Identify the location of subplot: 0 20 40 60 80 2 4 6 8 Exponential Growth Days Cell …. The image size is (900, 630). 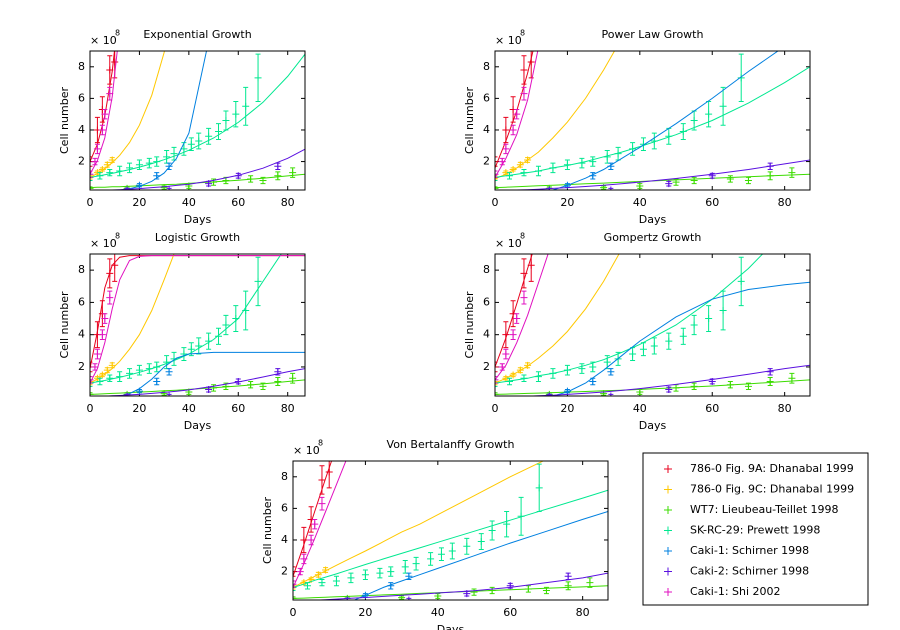
(182, 127).